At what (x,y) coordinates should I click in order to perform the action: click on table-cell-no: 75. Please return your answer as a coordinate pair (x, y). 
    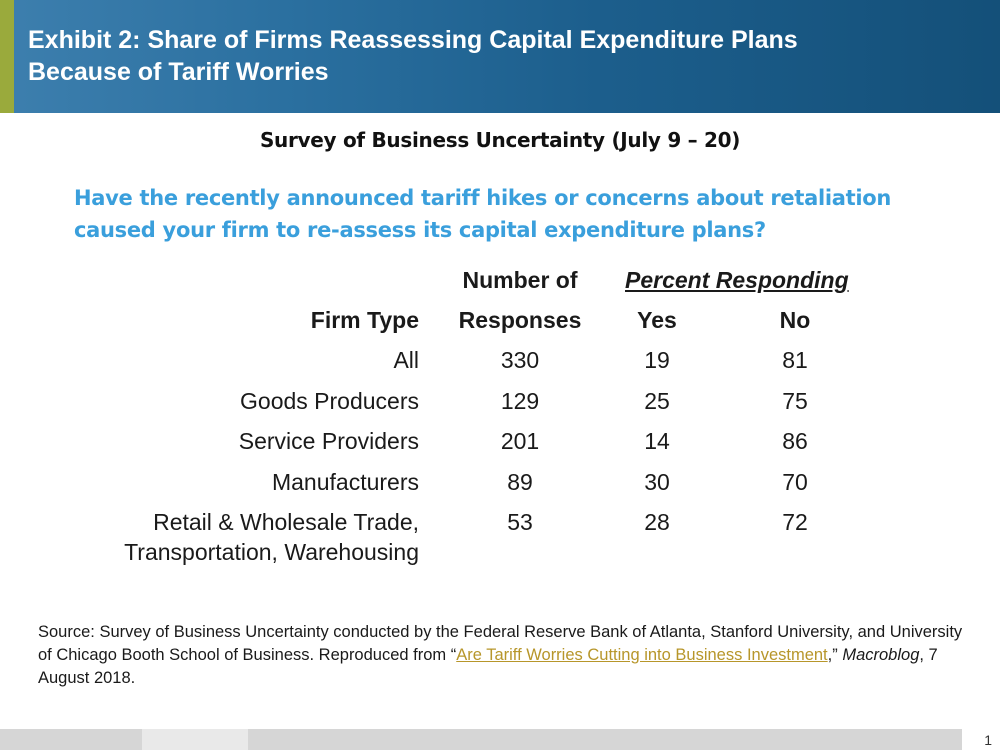
    Looking at the image, I should click on (795, 401).